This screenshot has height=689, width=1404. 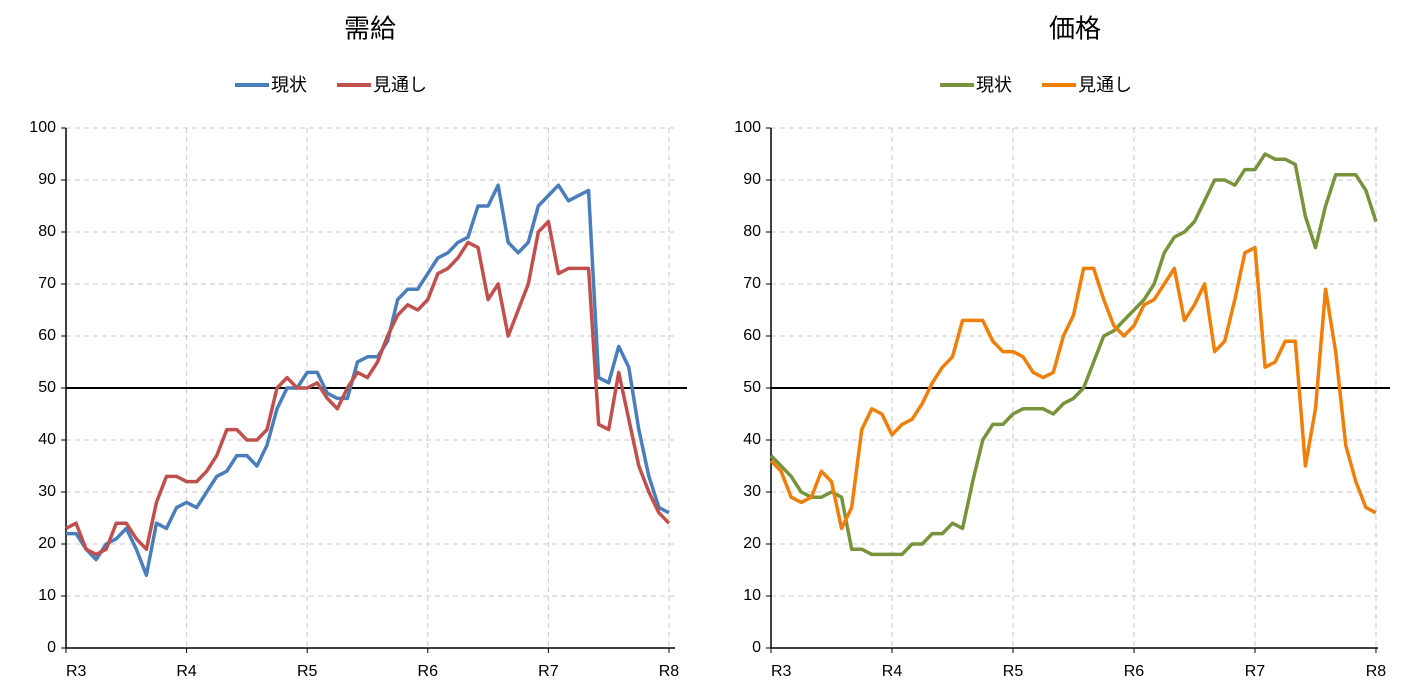 I want to click on chart-title: 需給, so click(x=370, y=30).